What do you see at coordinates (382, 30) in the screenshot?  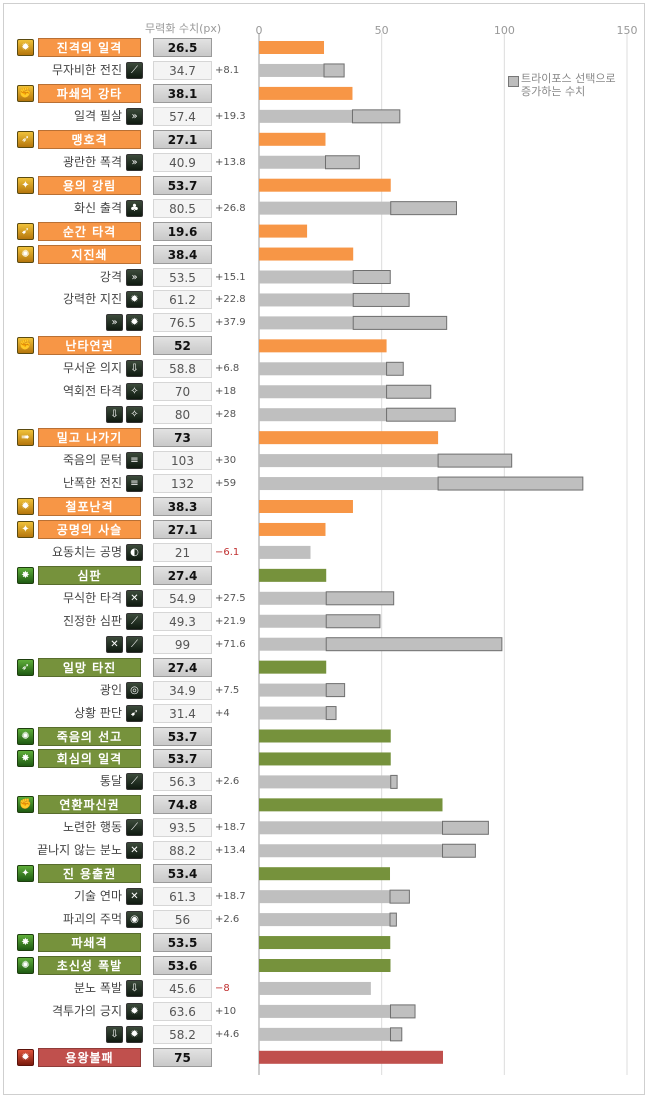 I see `tick-label: 50` at bounding box center [382, 30].